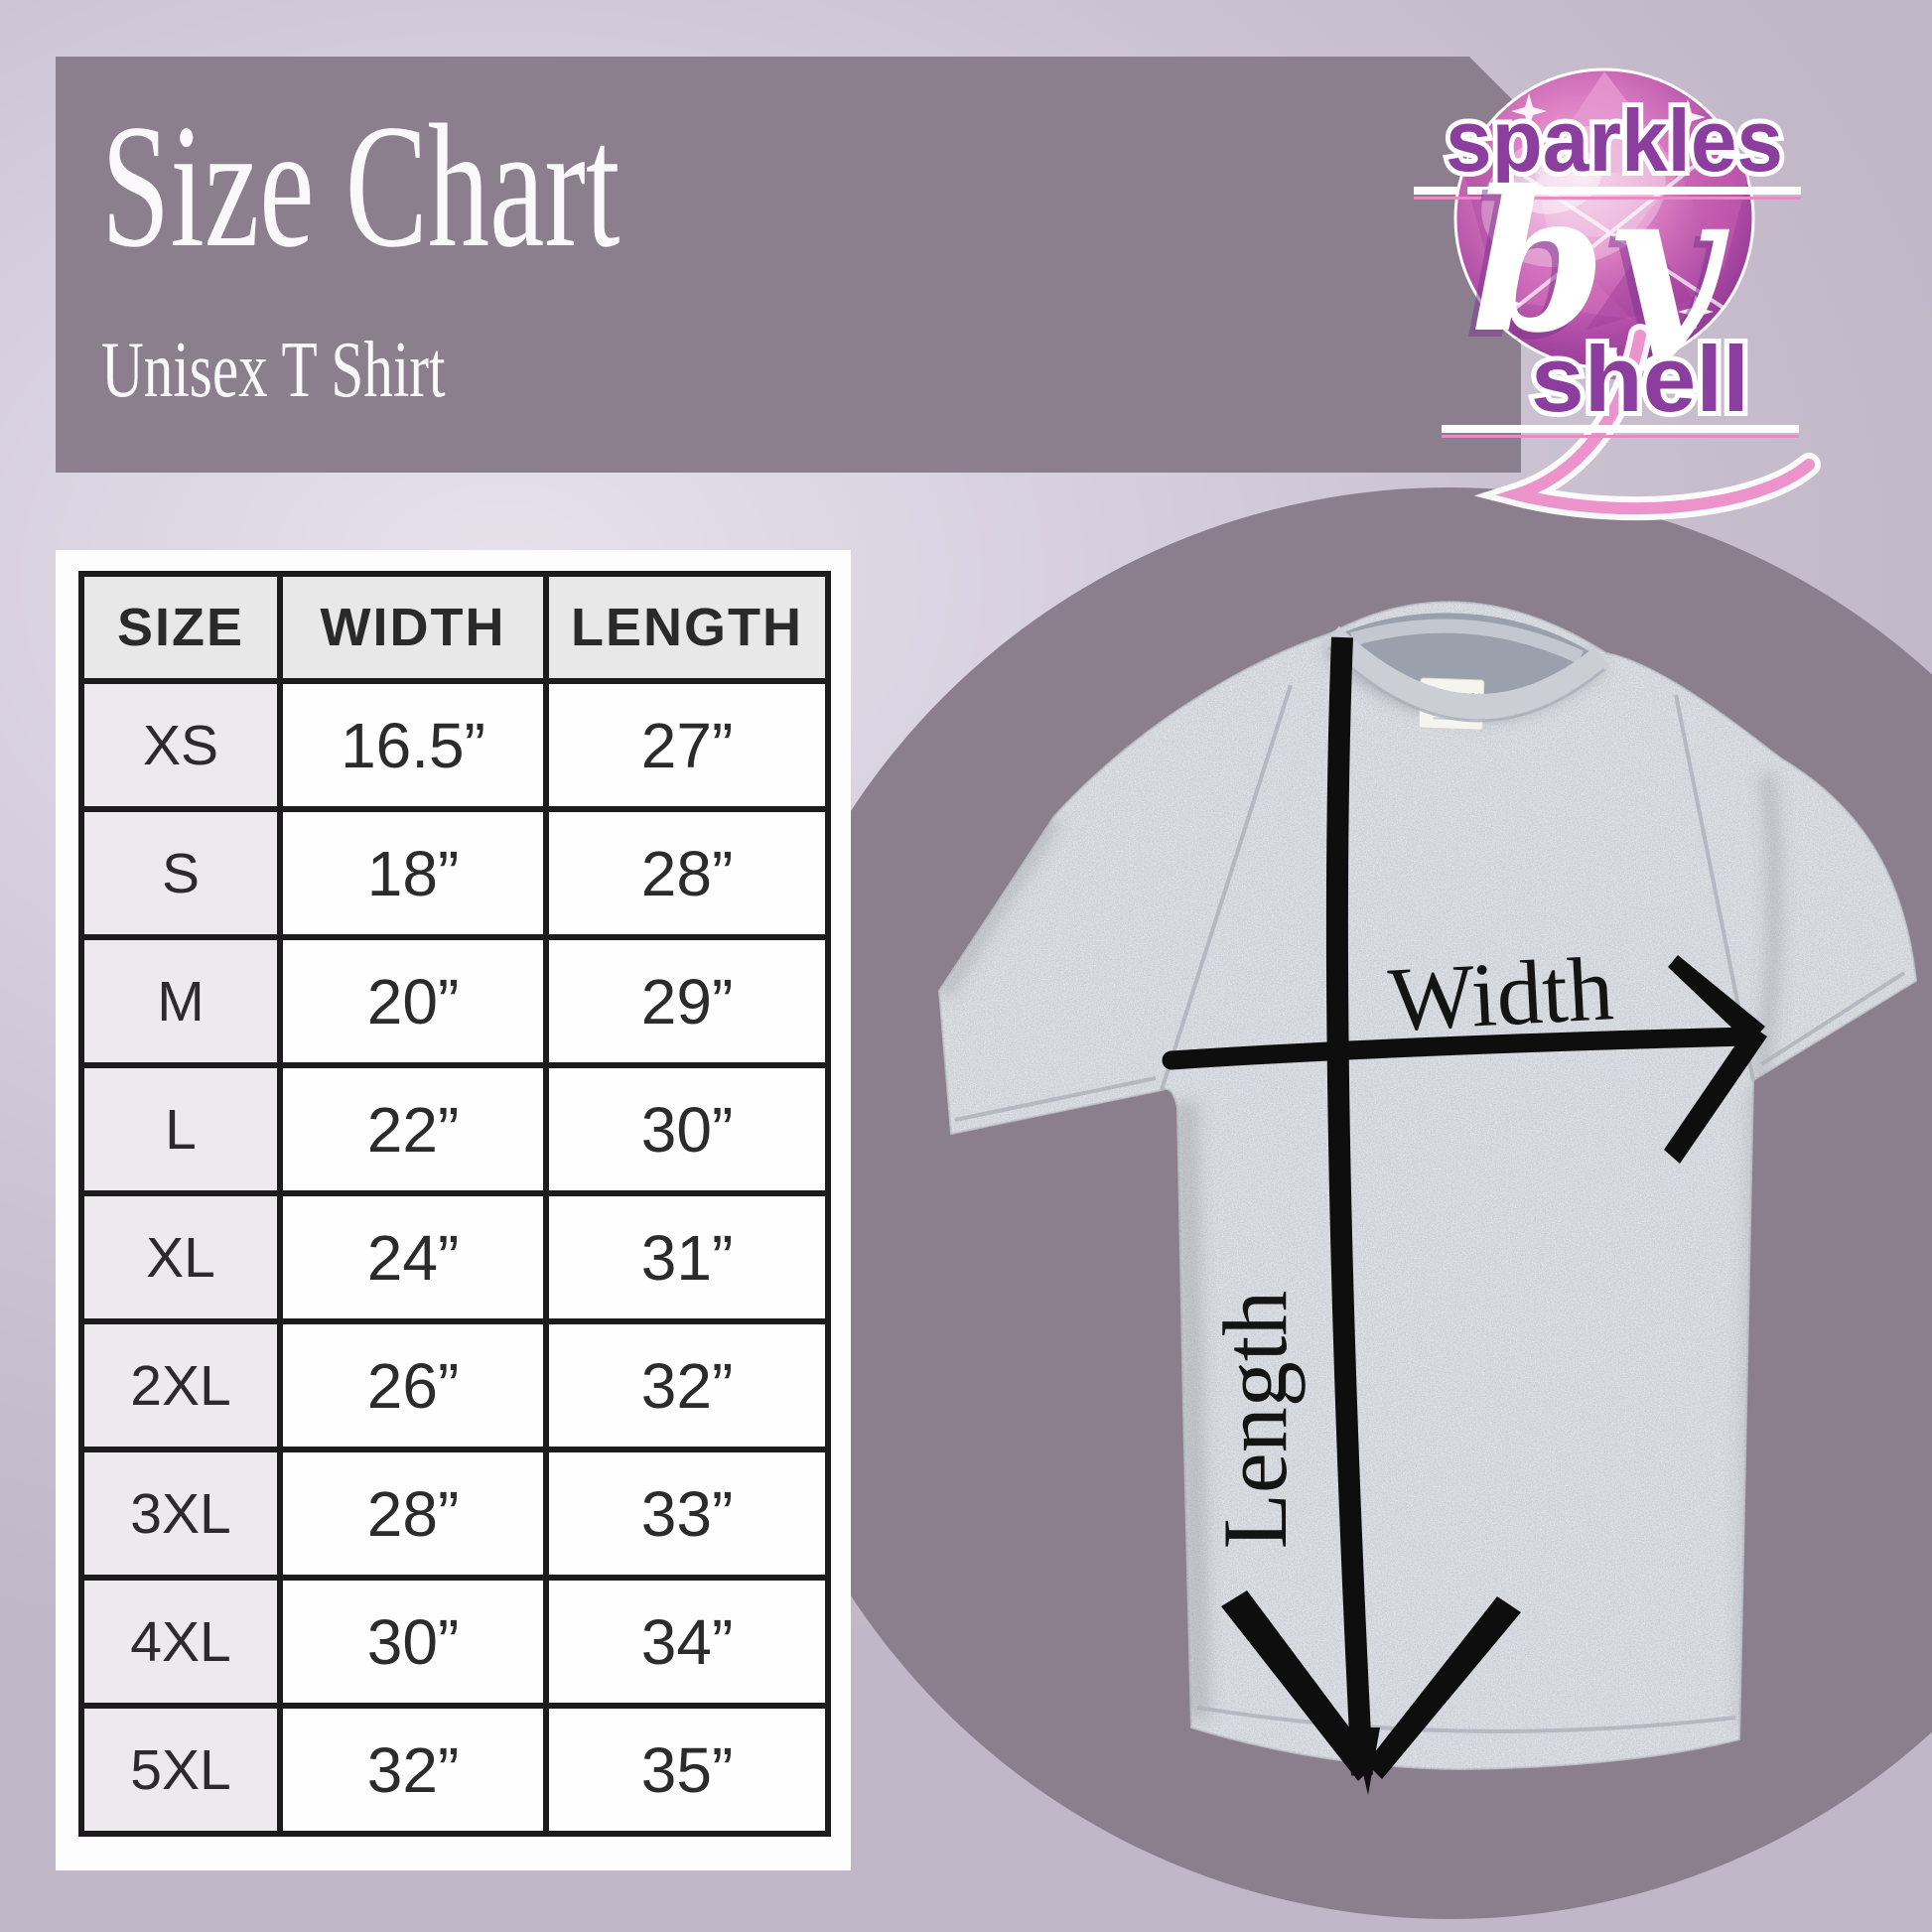  I want to click on table-row: 5XL 32” 35”, so click(454, 1770).